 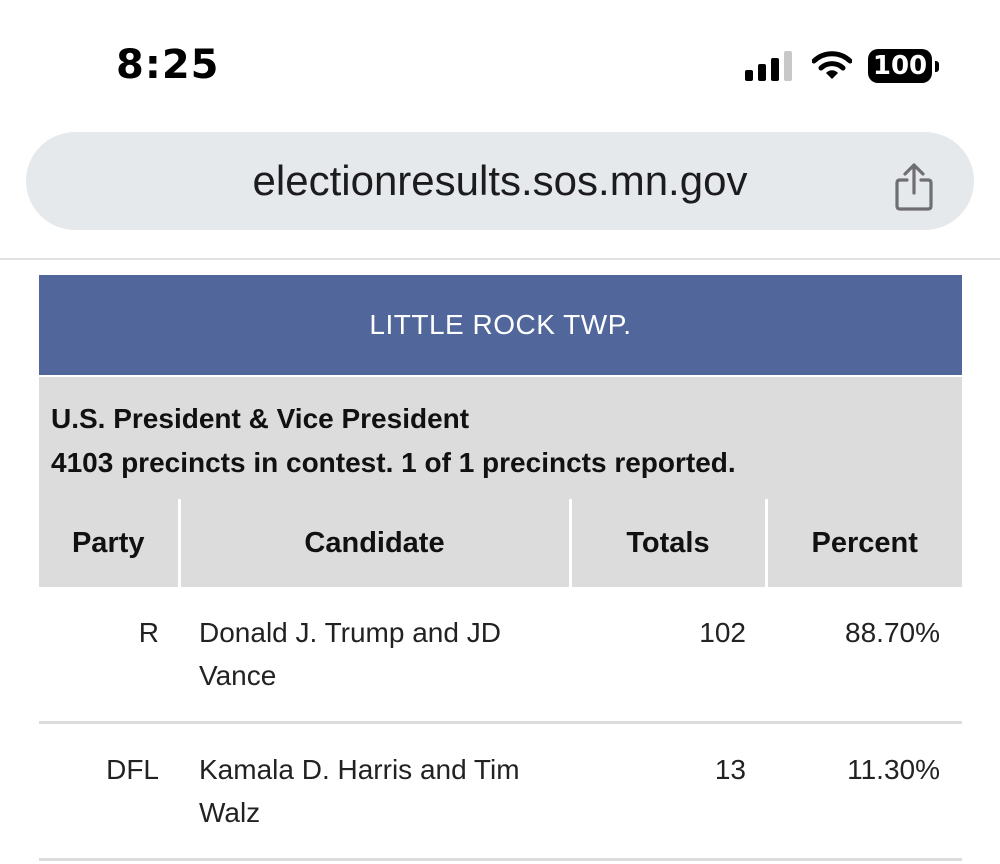 What do you see at coordinates (168, 65) in the screenshot?
I see `clock: 8:25` at bounding box center [168, 65].